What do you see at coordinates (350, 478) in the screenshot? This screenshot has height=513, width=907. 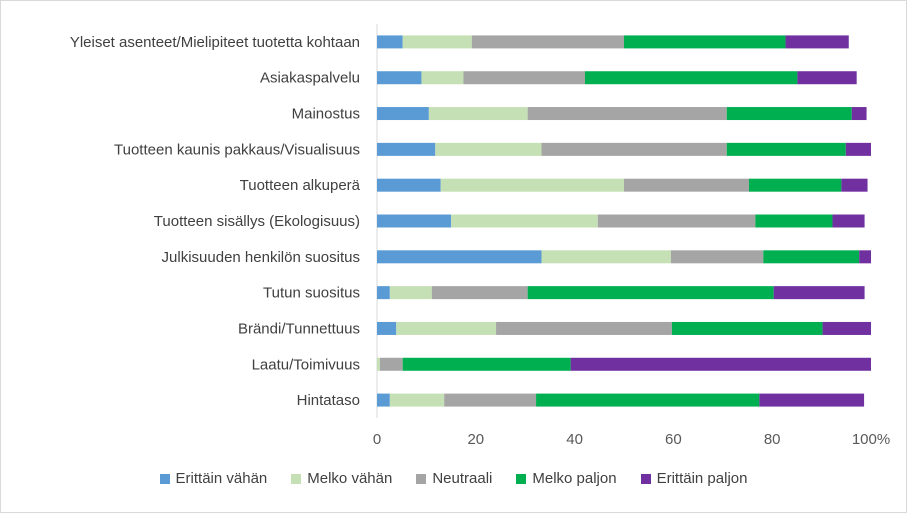 I see `legend-label: Melko vähän` at bounding box center [350, 478].